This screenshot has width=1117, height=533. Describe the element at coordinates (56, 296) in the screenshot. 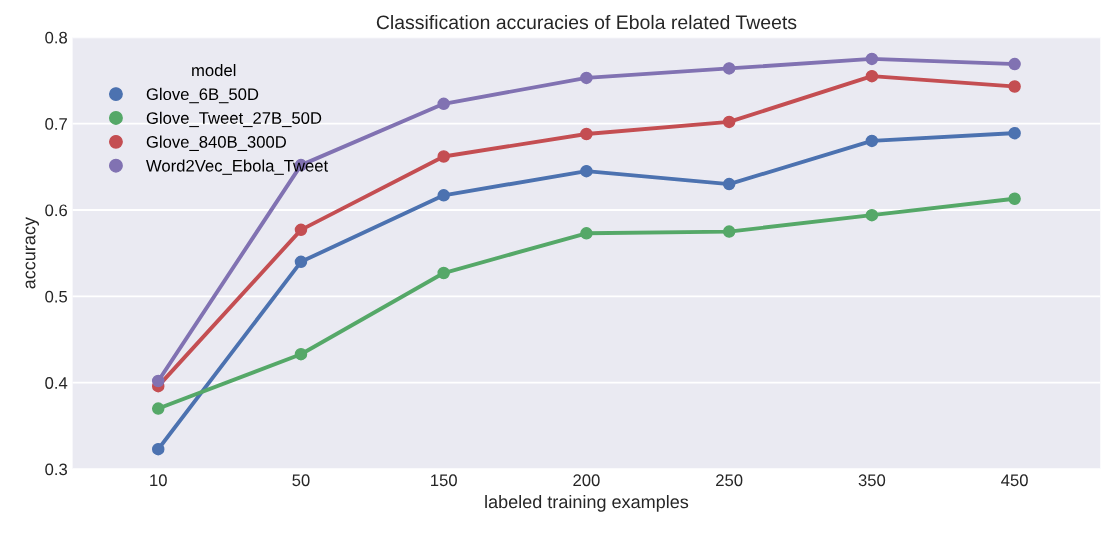

I see `y-tick-label: 0.5` at that location.